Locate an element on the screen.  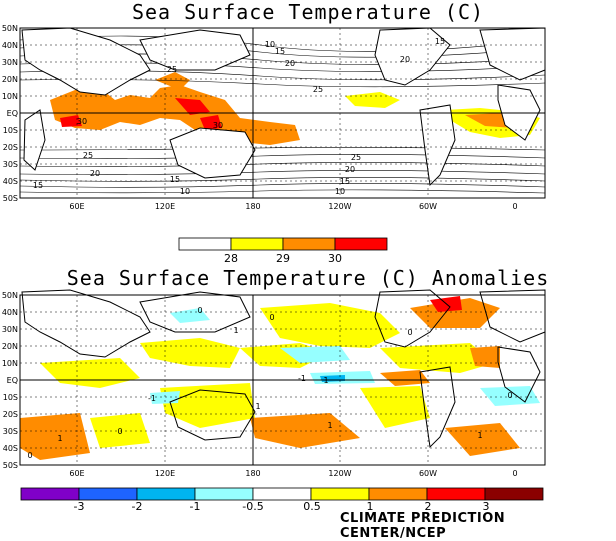
colorbar-tick-labels: 28 29 30 is located at coordinates (283, 258).